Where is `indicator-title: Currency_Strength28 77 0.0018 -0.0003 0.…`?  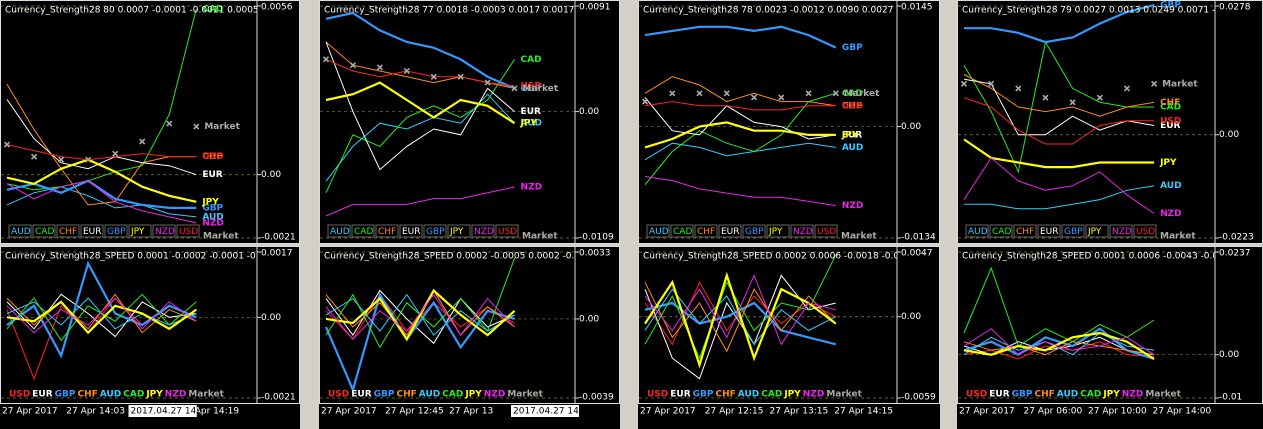
indicator-title: Currency_Strength28 77 0.0018 -0.0003 0.… is located at coordinates (459, 11).